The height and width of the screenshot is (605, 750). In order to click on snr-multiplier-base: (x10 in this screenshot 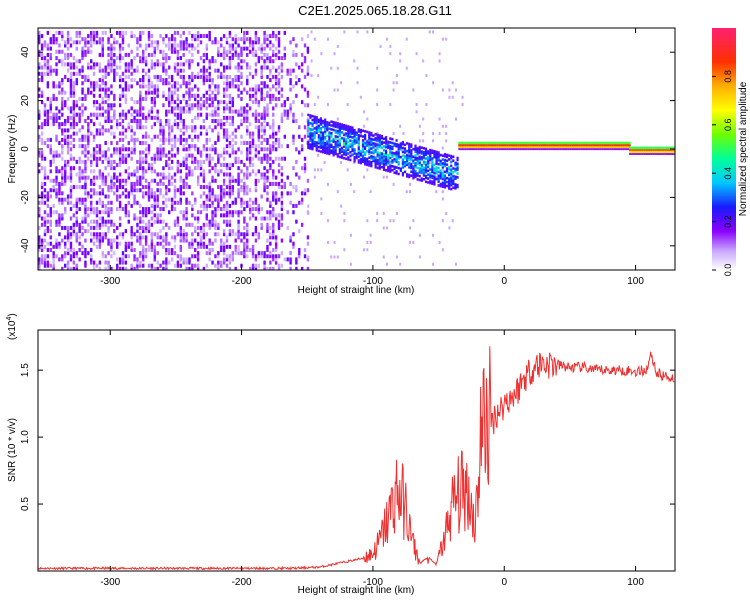, I will do `click(12, 330)`.